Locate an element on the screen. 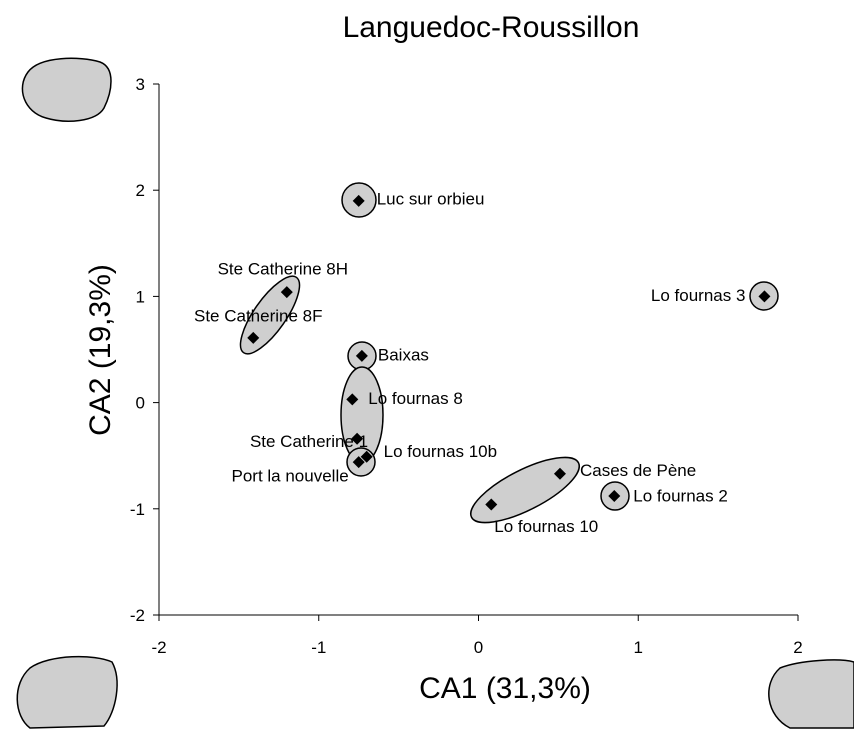 Image resolution: width=854 pixels, height=729 pixels. y-tick-label: -2 is located at coordinates (137, 615).